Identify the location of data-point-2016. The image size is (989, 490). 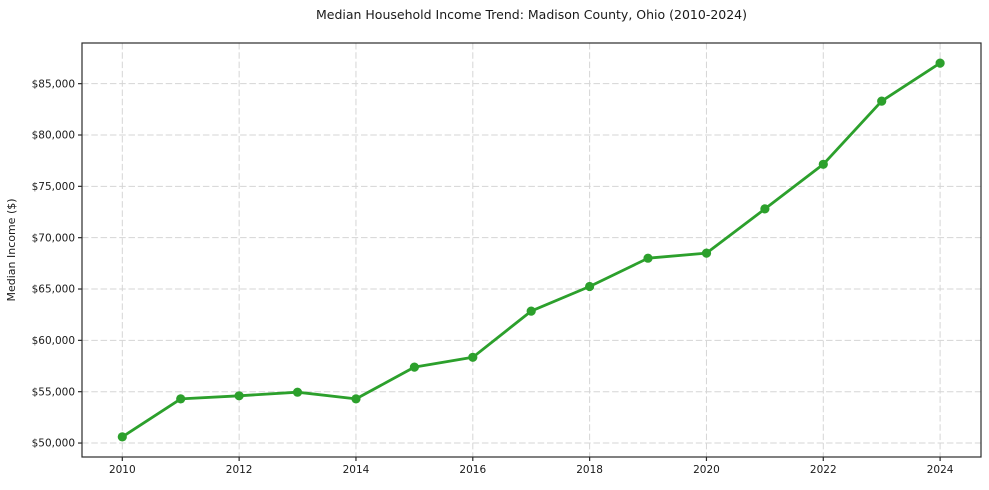
(473, 357).